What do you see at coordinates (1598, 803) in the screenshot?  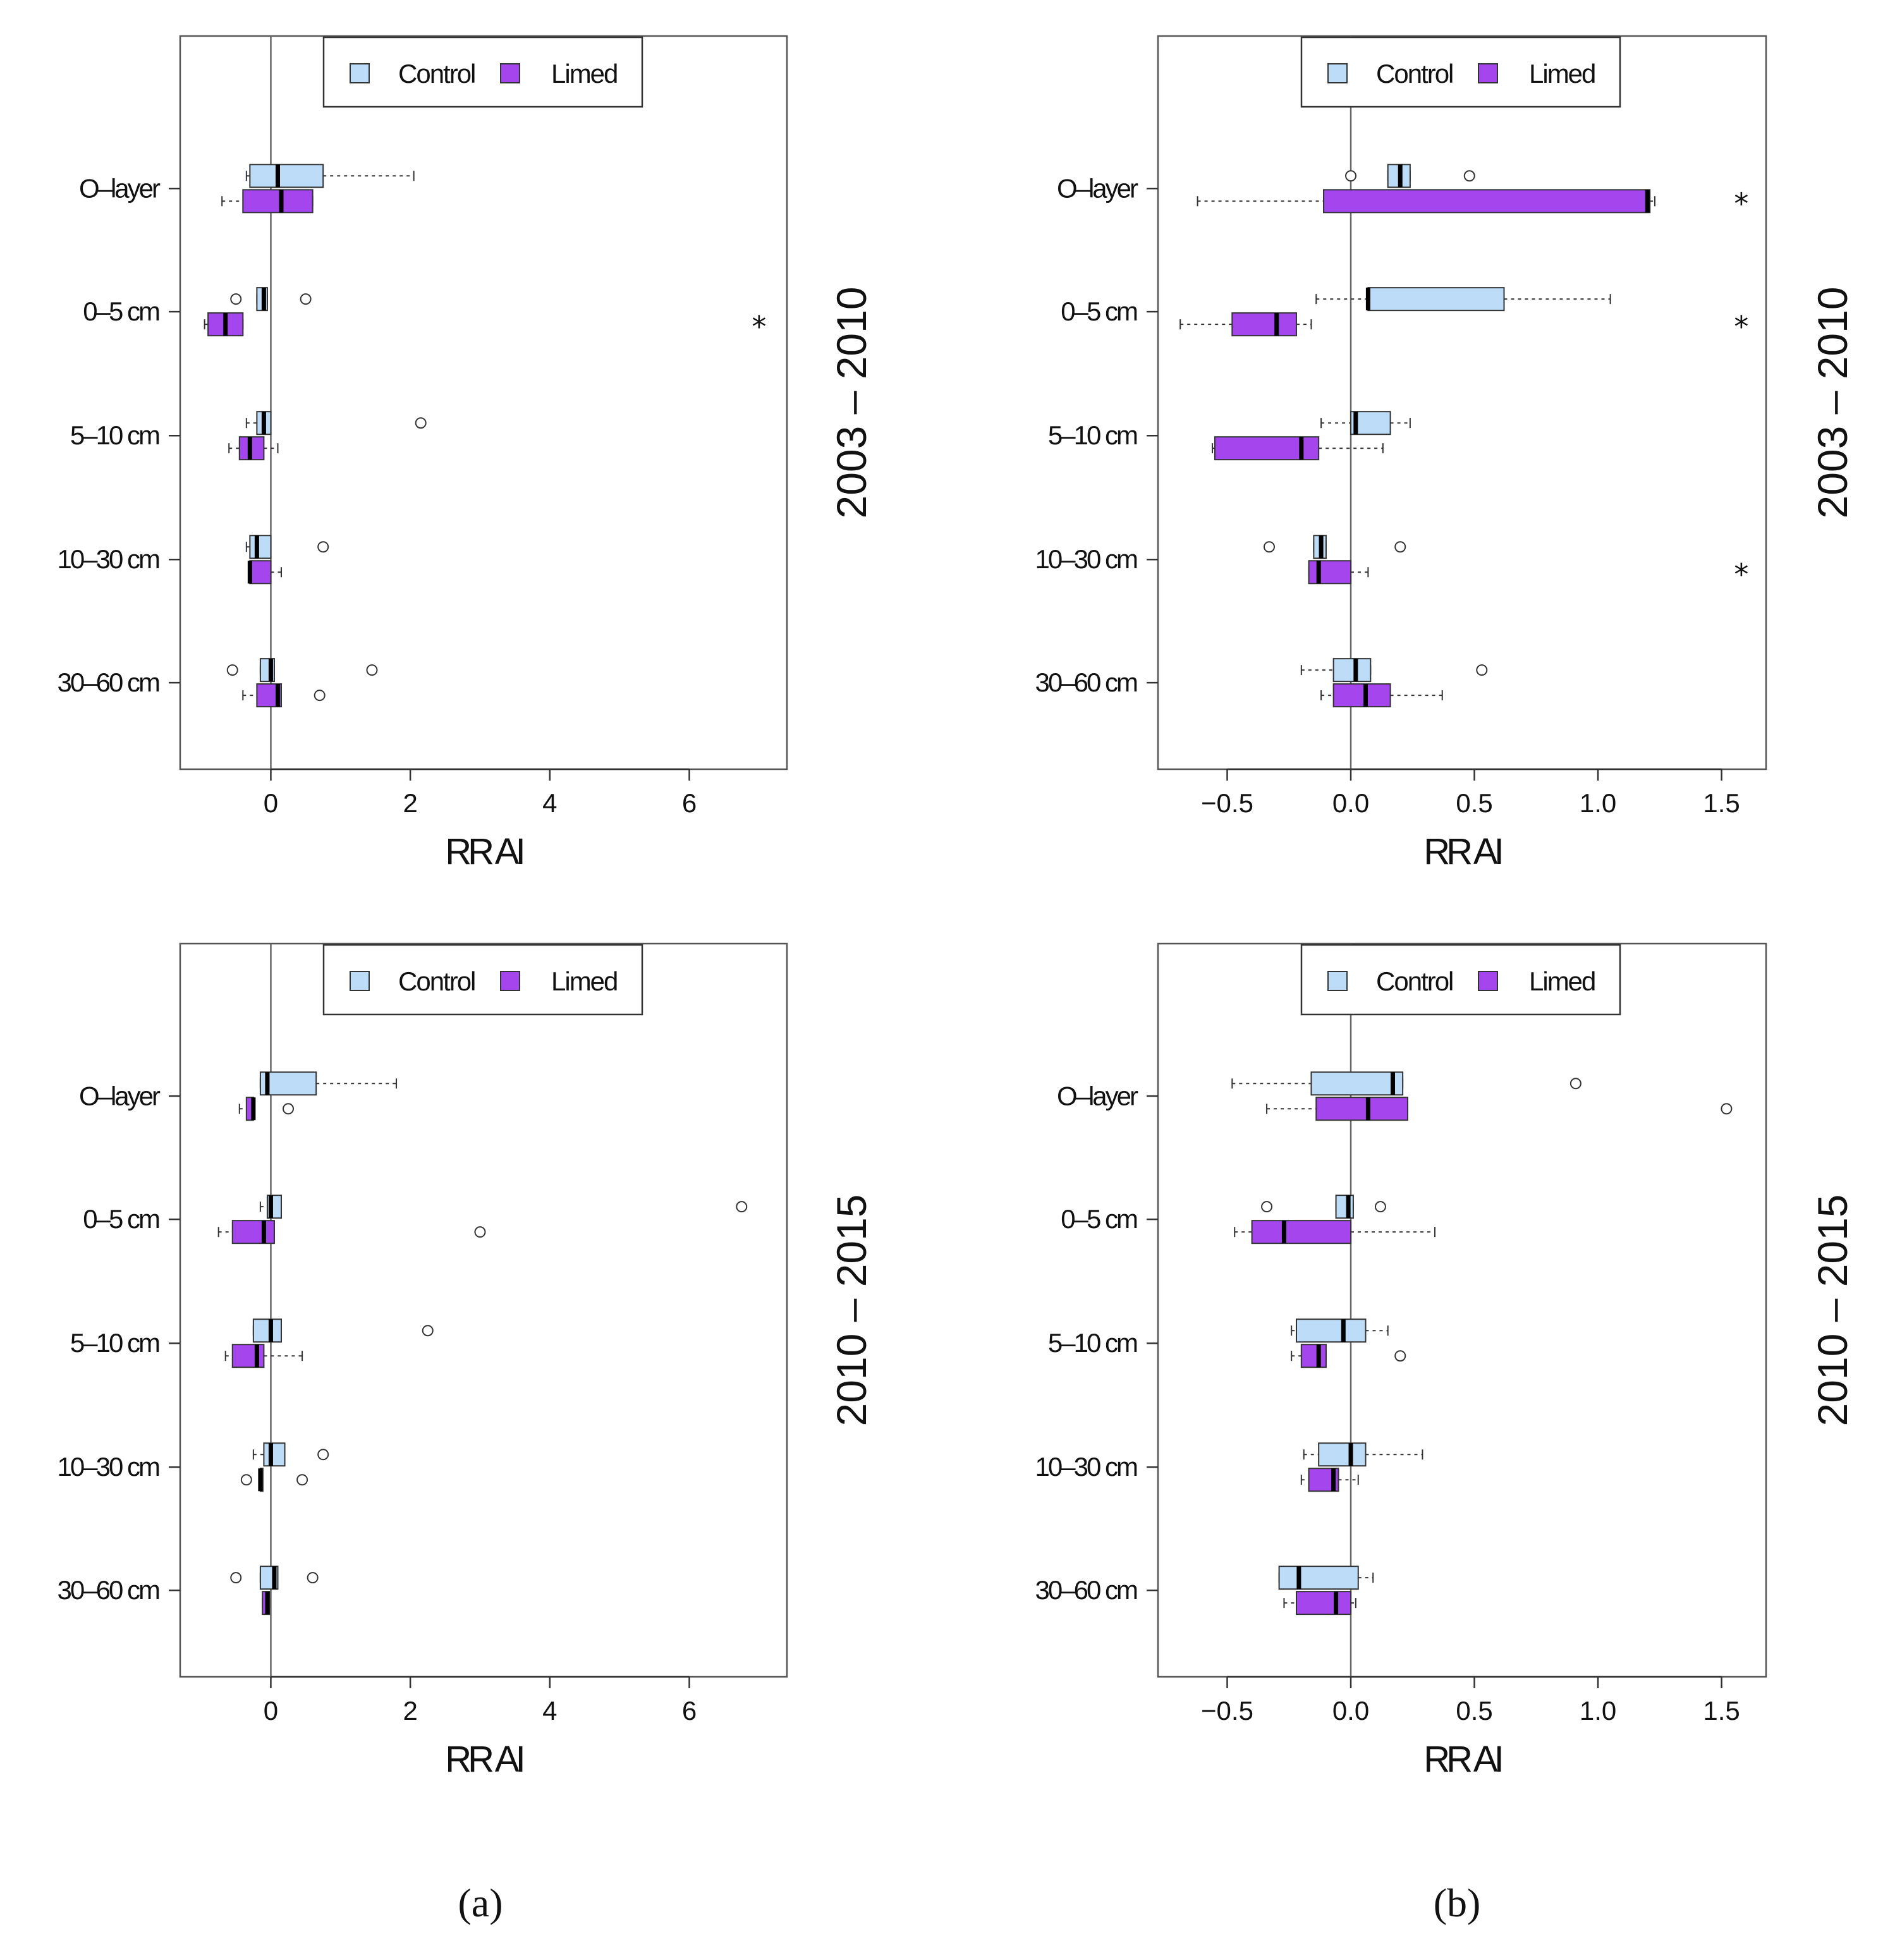 I see `x-tick-label: 1.0` at bounding box center [1598, 803].